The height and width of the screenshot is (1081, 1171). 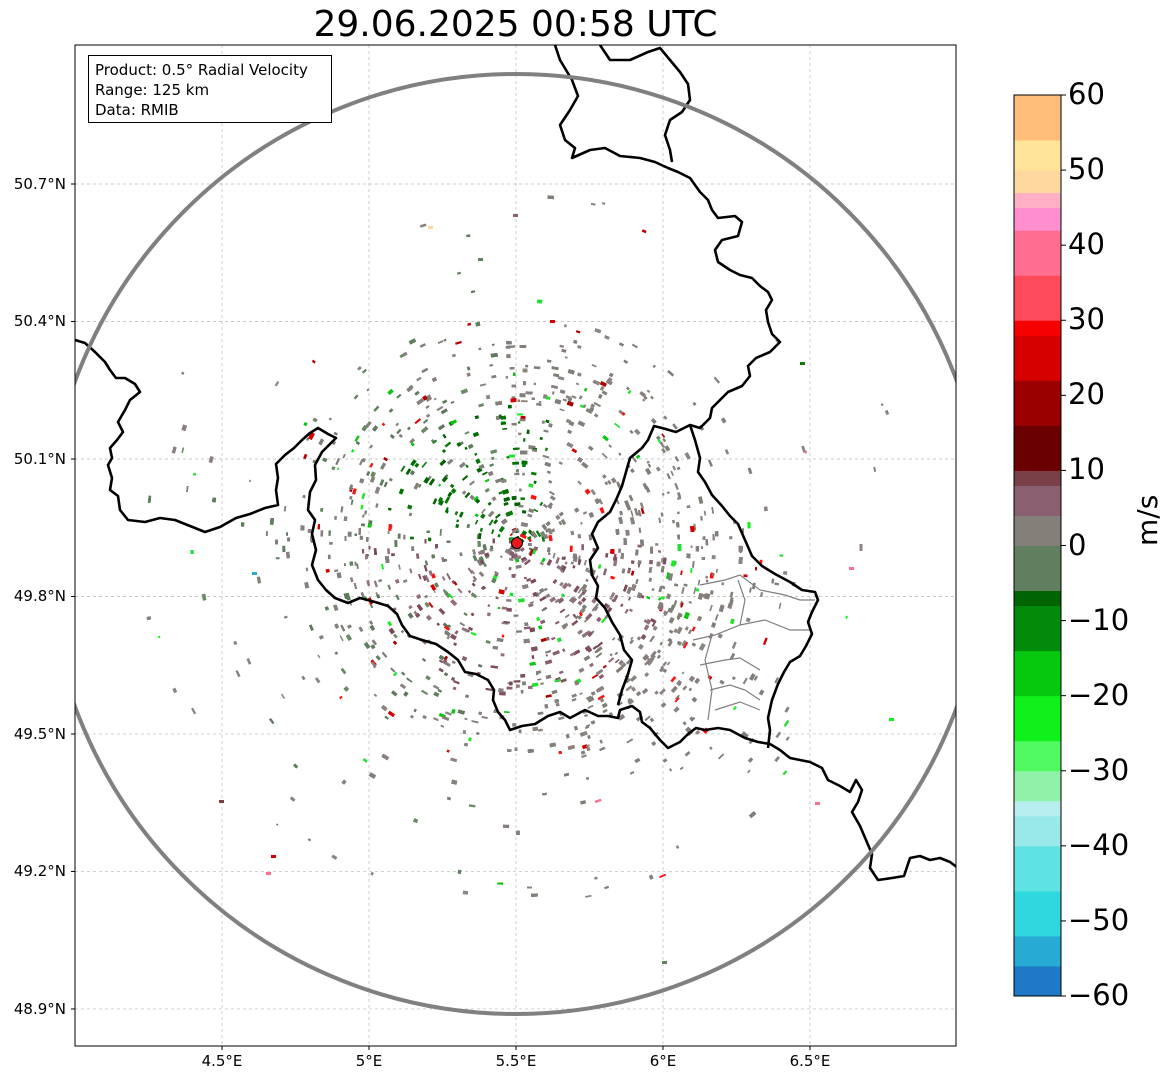 What do you see at coordinates (645, 104) in the screenshot?
I see `netherlands-belgium-border` at bounding box center [645, 104].